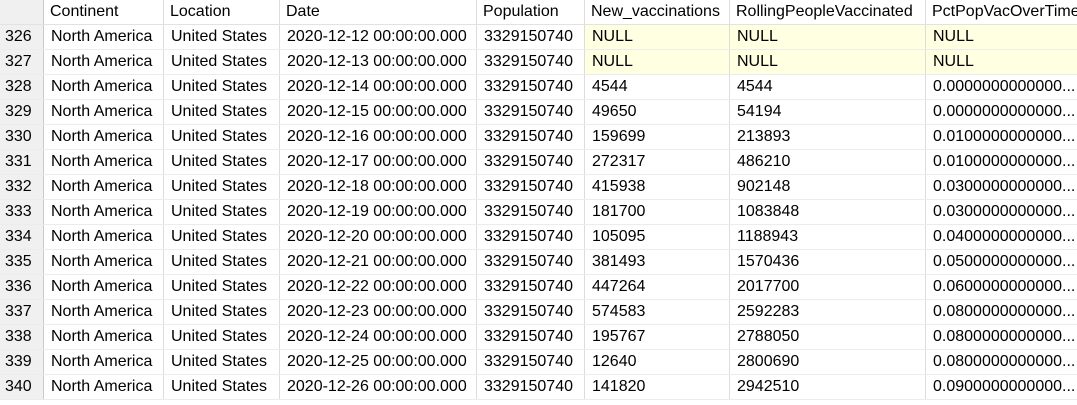  Describe the element at coordinates (1001, 62) in the screenshot. I see `cell-pct-pop-vac-over-time: NULL` at that location.